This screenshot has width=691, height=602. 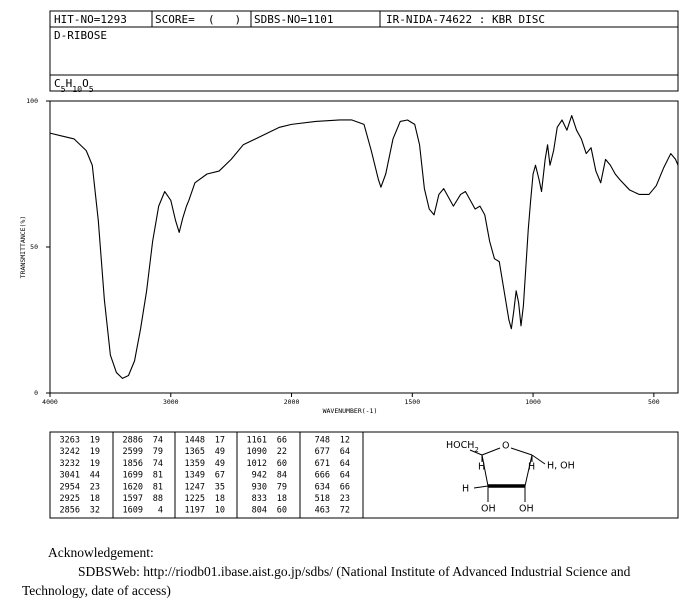 I want to click on x-tick-label: 500, so click(x=654, y=402).